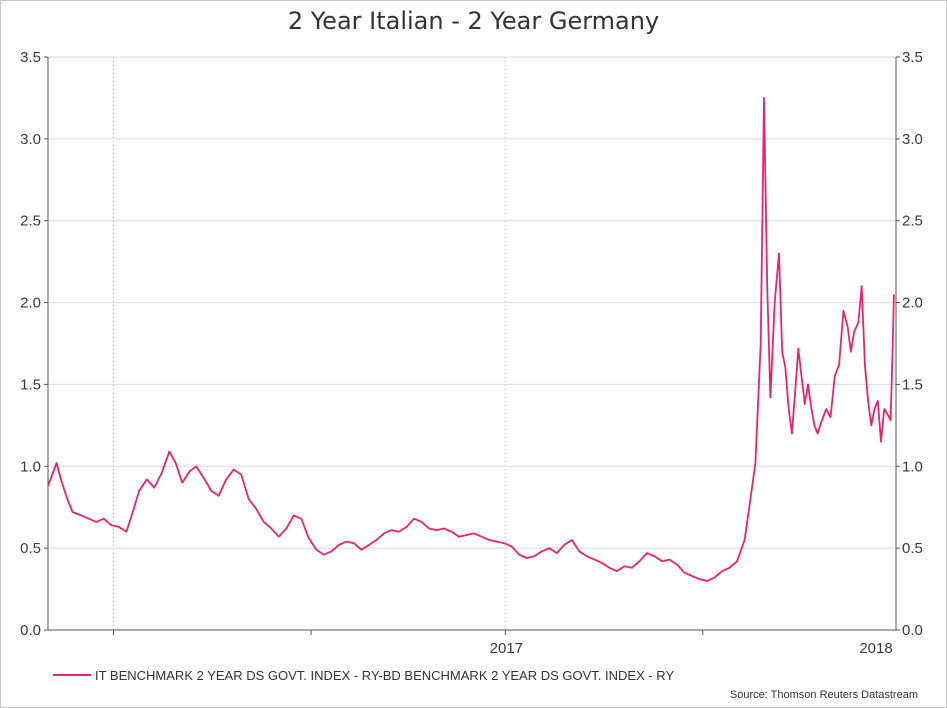  What do you see at coordinates (72, 675) in the screenshot?
I see `legend-swatch` at bounding box center [72, 675].